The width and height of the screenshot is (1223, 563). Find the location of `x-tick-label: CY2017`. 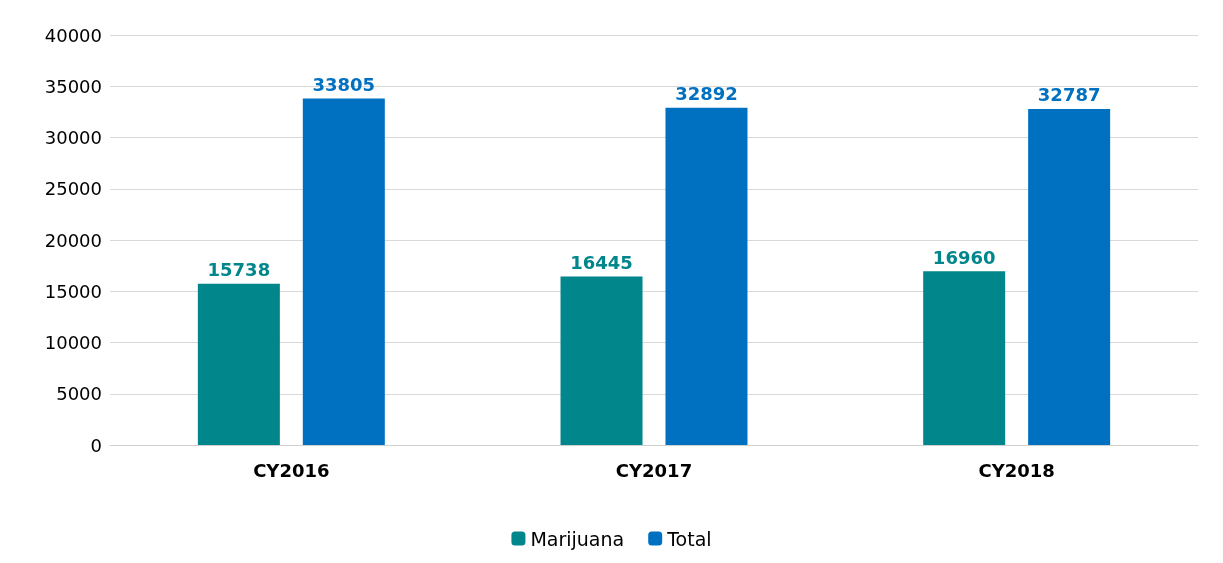

x-tick-label: CY2017 is located at coordinates (654, 470).